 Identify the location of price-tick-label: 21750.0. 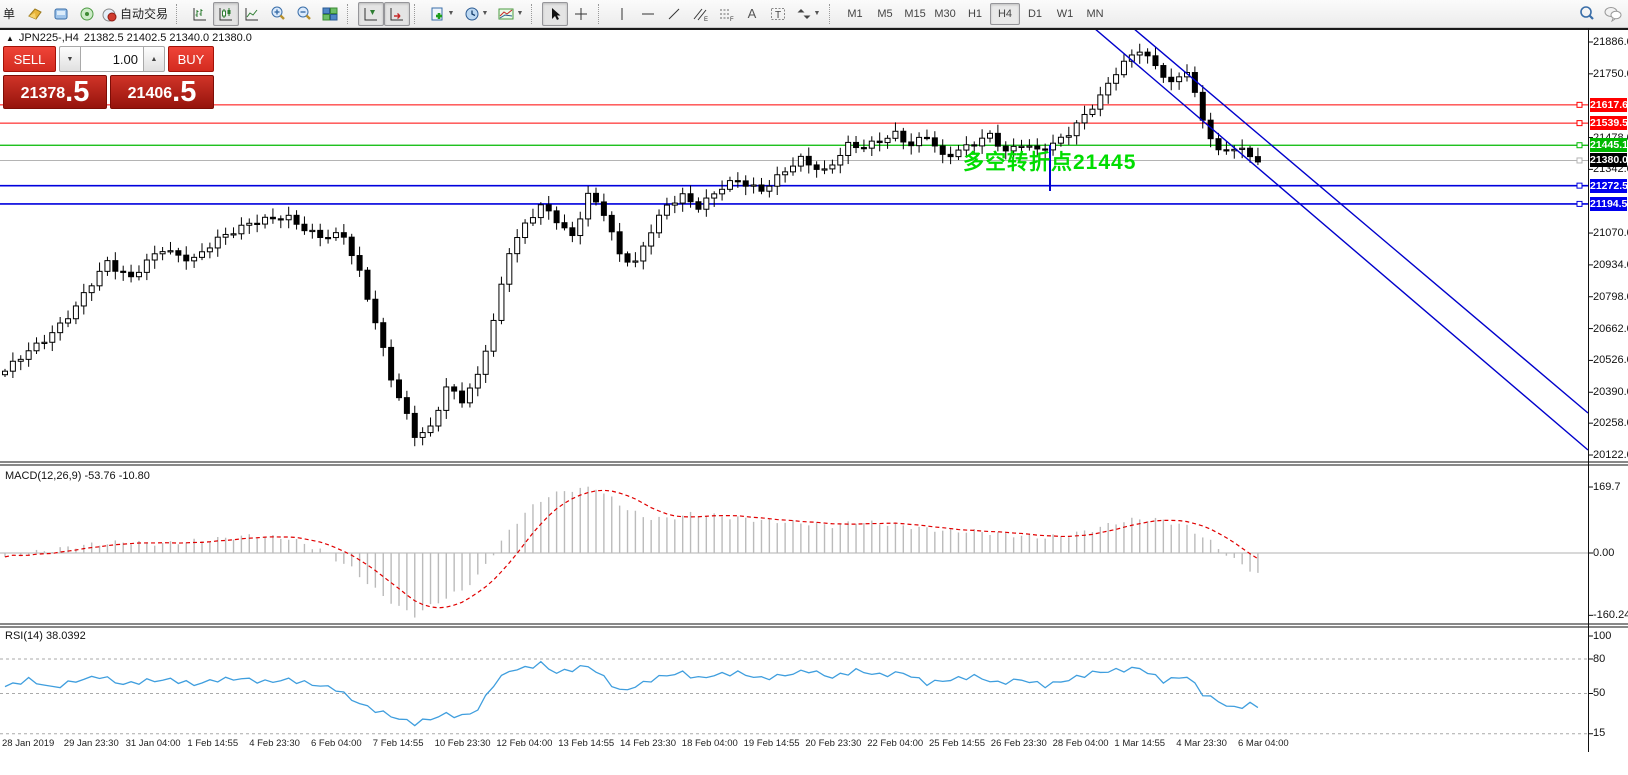
(1610, 73).